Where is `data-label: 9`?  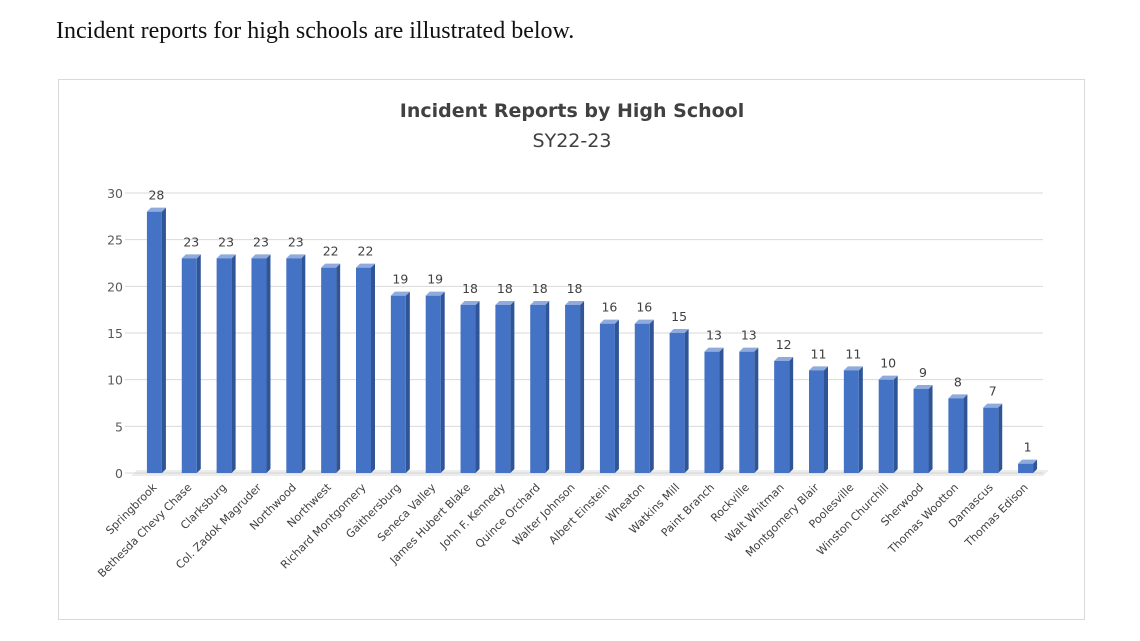 data-label: 9 is located at coordinates (923, 372).